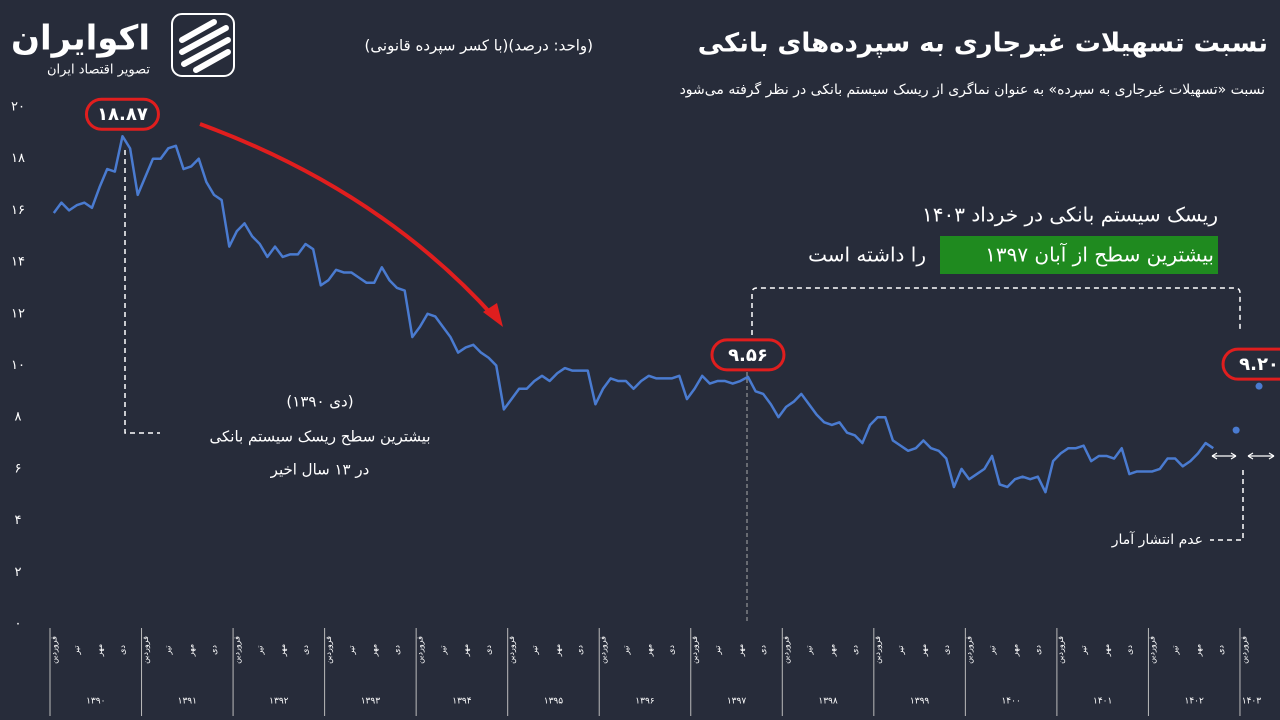 This screenshot has width=1280, height=720. I want to click on peak-leader, so click(142, 292).